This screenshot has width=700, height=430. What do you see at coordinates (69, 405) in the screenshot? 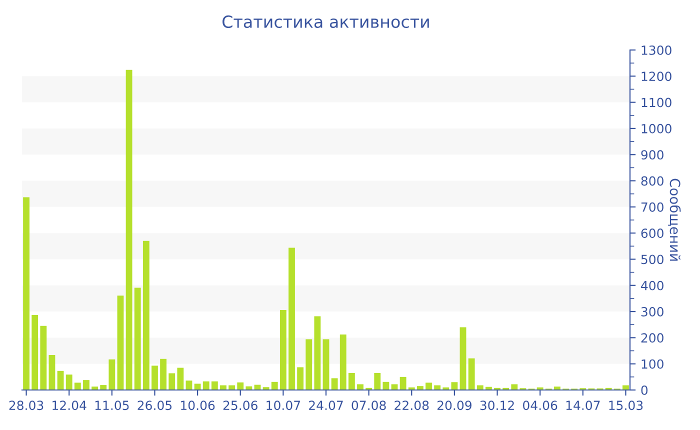
I see `x-tick-label: 12.04` at bounding box center [69, 405].